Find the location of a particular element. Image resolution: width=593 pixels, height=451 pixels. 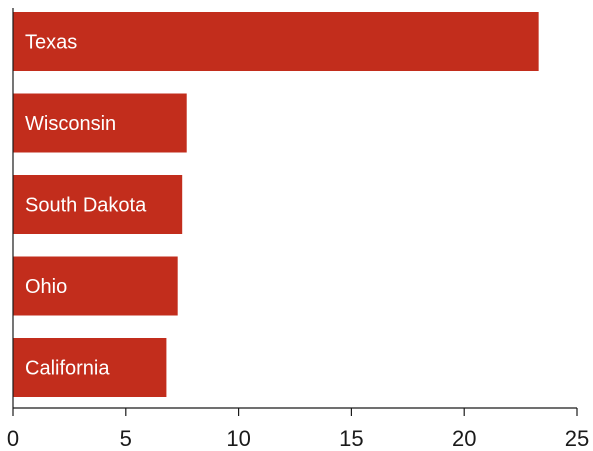

bar-label: California is located at coordinates (67, 369).